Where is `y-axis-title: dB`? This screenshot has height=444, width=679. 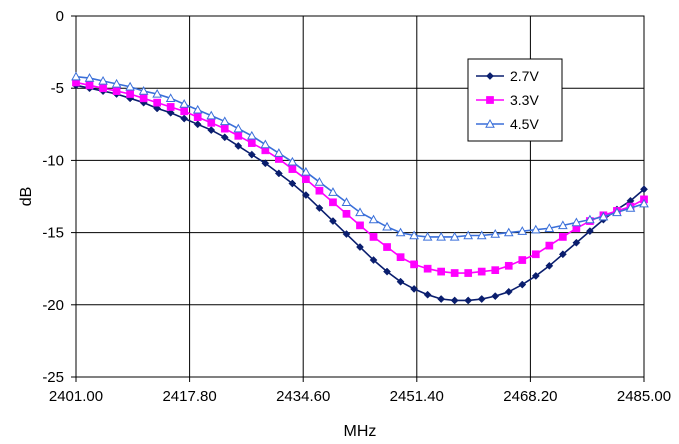 y-axis-title: dB is located at coordinates (26, 197).